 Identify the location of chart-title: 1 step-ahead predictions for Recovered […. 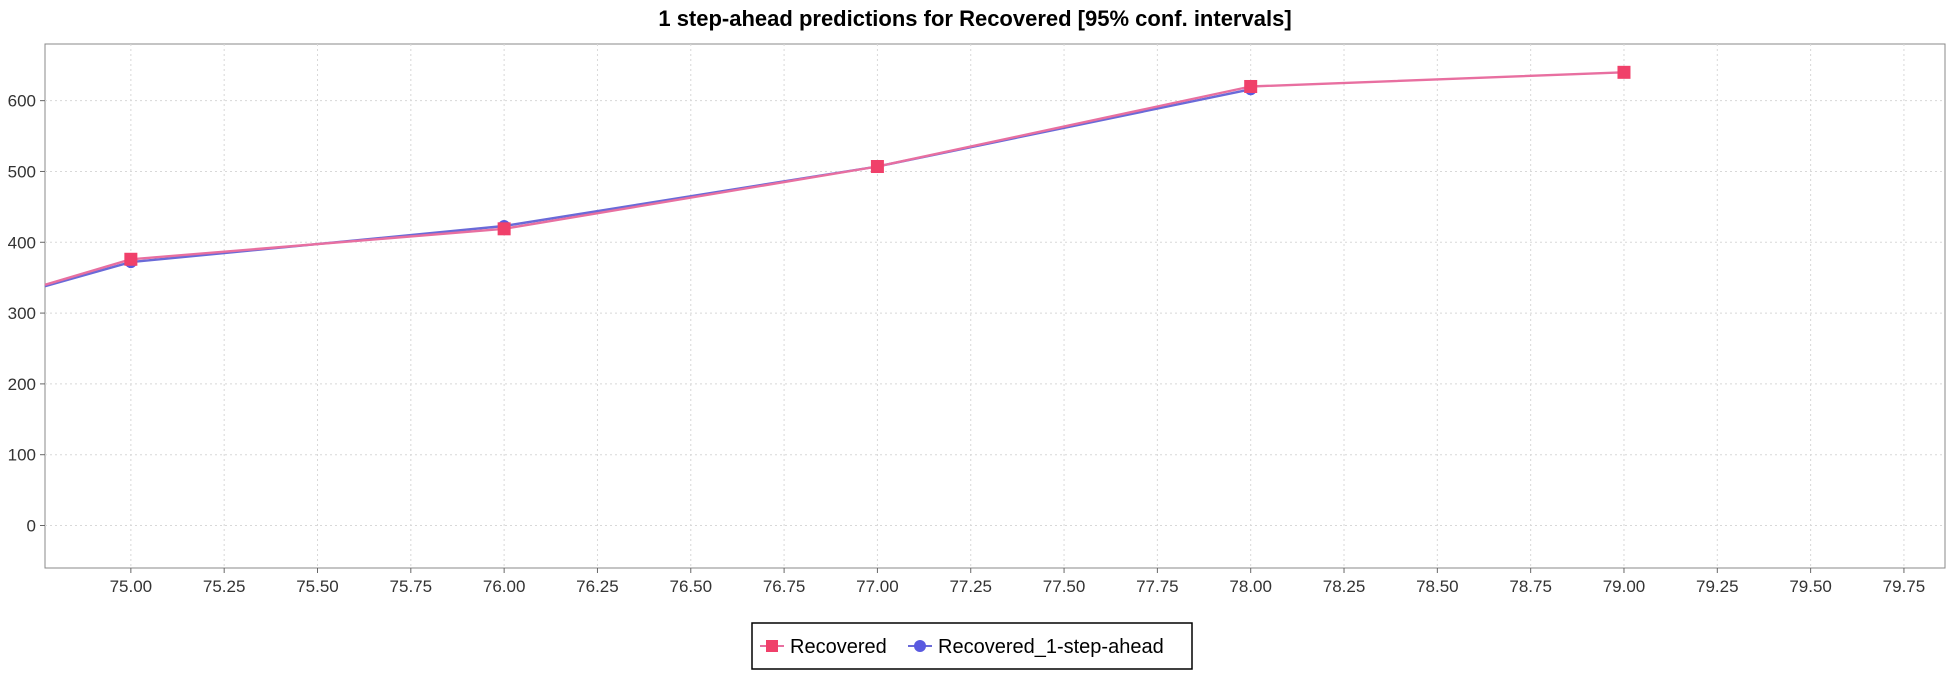
(974, 18).